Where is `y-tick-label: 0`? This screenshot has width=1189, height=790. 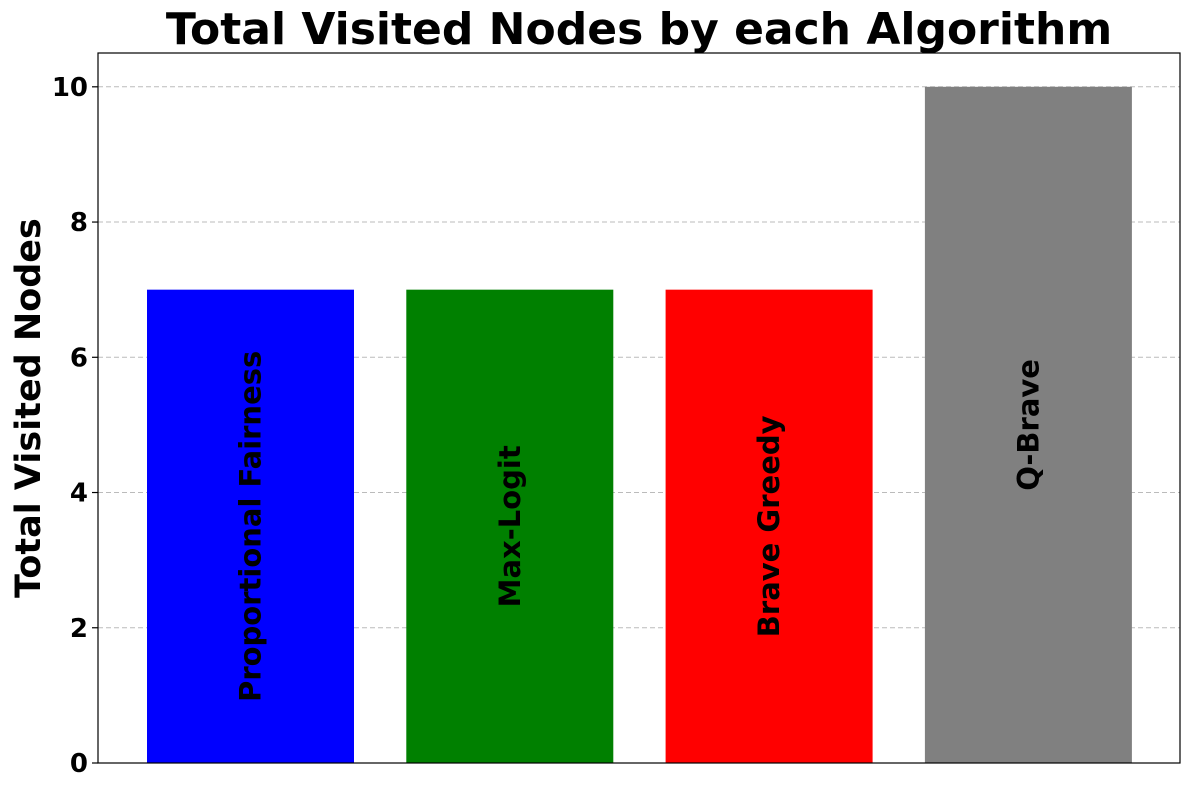
y-tick-label: 0 is located at coordinates (79, 764).